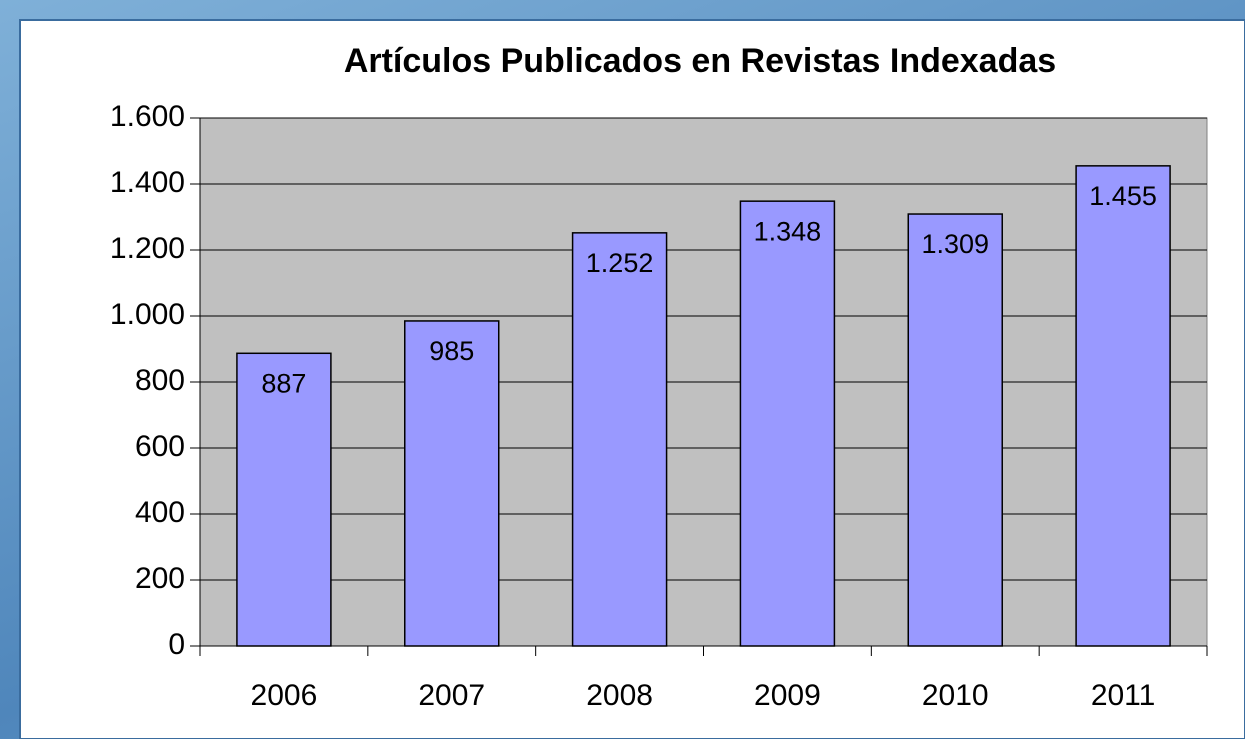  What do you see at coordinates (620, 263) in the screenshot?
I see `data-label: 1.252` at bounding box center [620, 263].